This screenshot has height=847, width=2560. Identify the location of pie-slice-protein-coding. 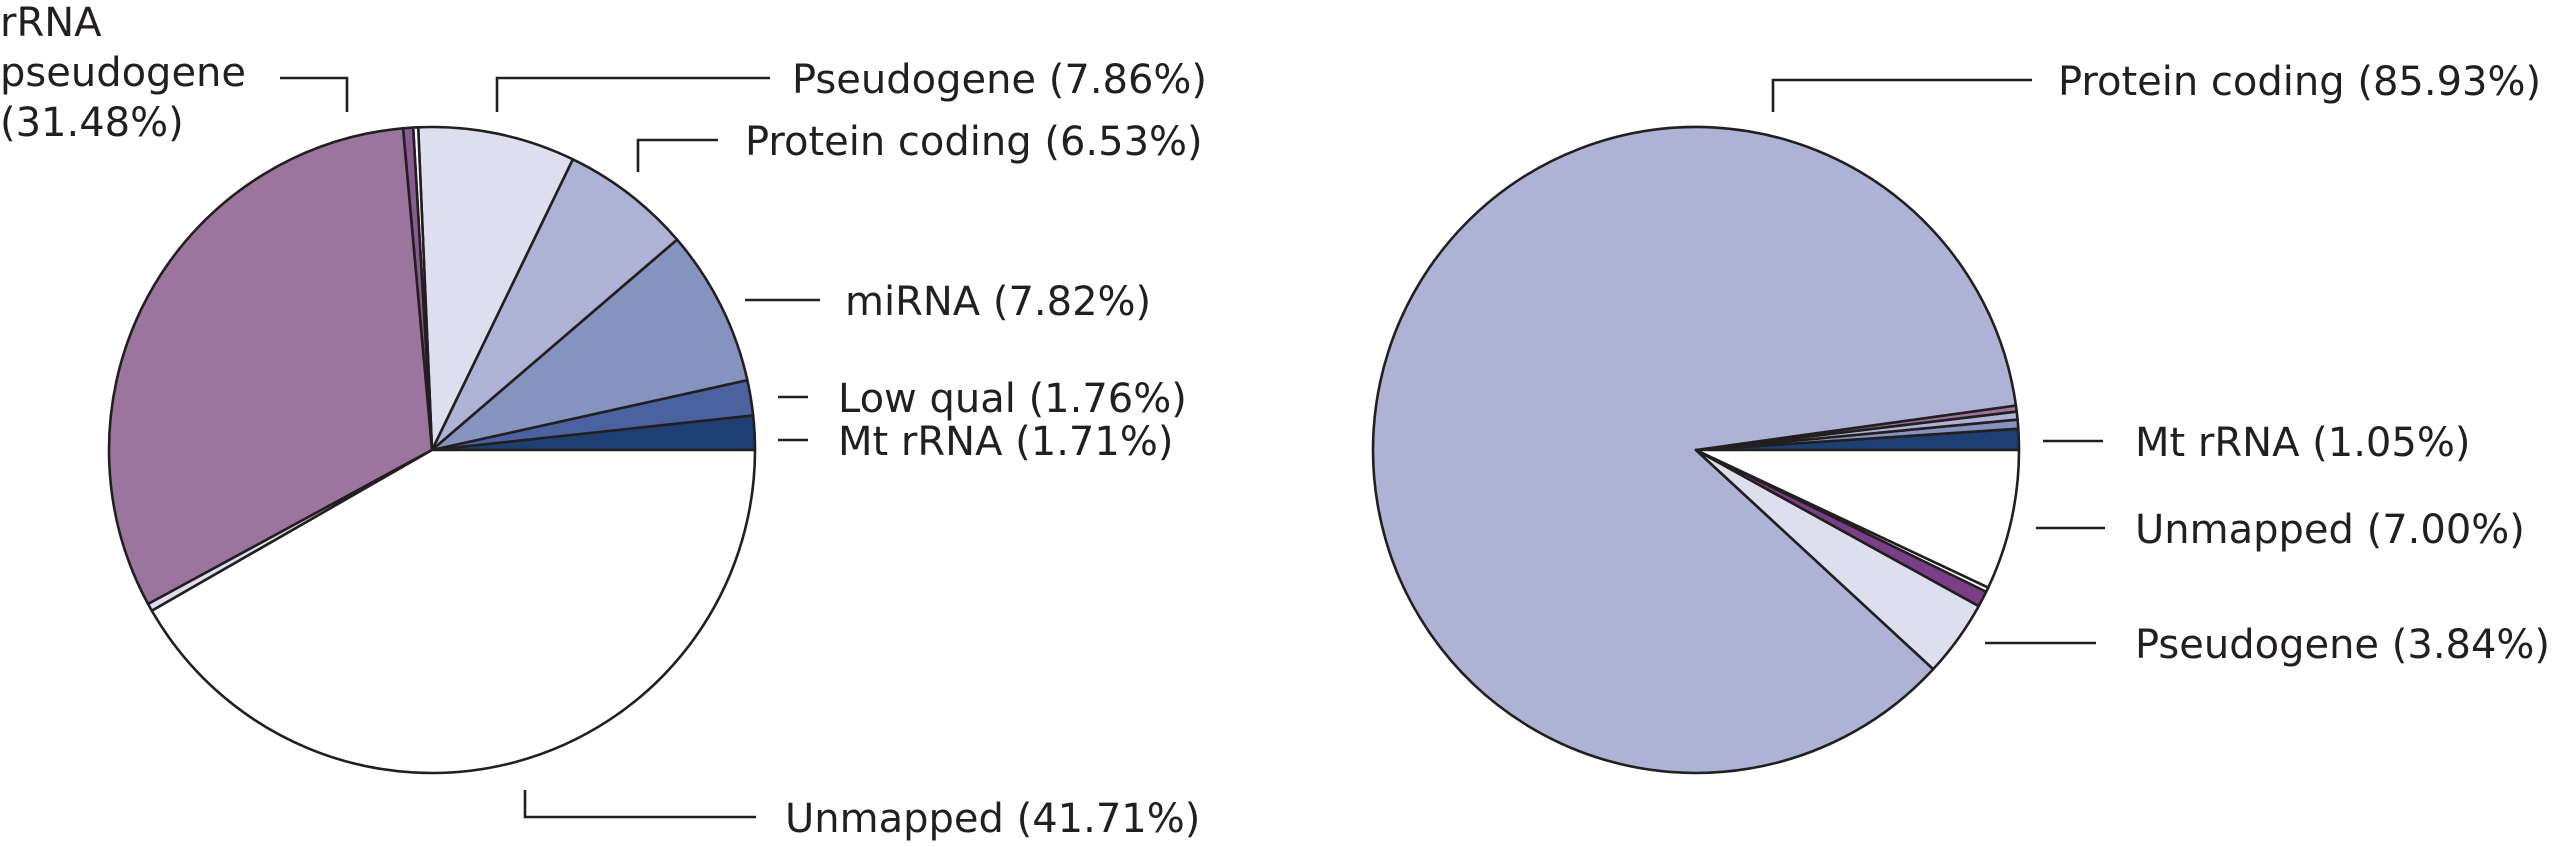
(554, 305).